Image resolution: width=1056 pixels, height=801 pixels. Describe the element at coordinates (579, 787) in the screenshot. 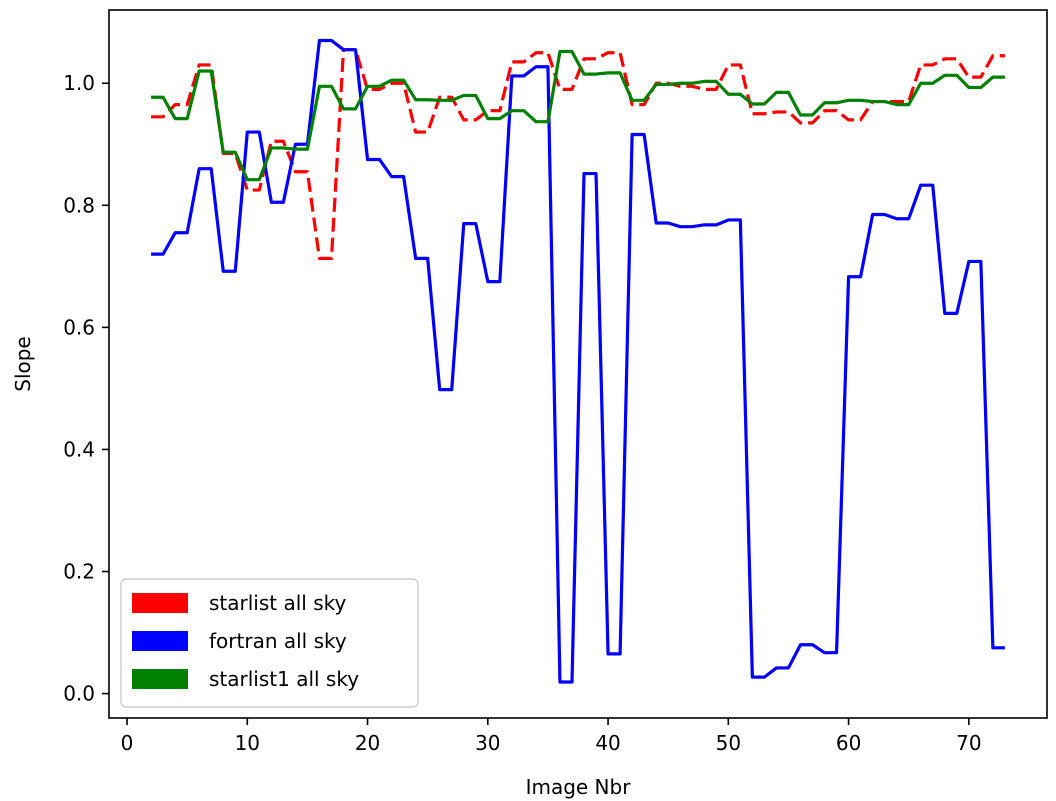

I see `x-axis-label: Image Nbr` at that location.